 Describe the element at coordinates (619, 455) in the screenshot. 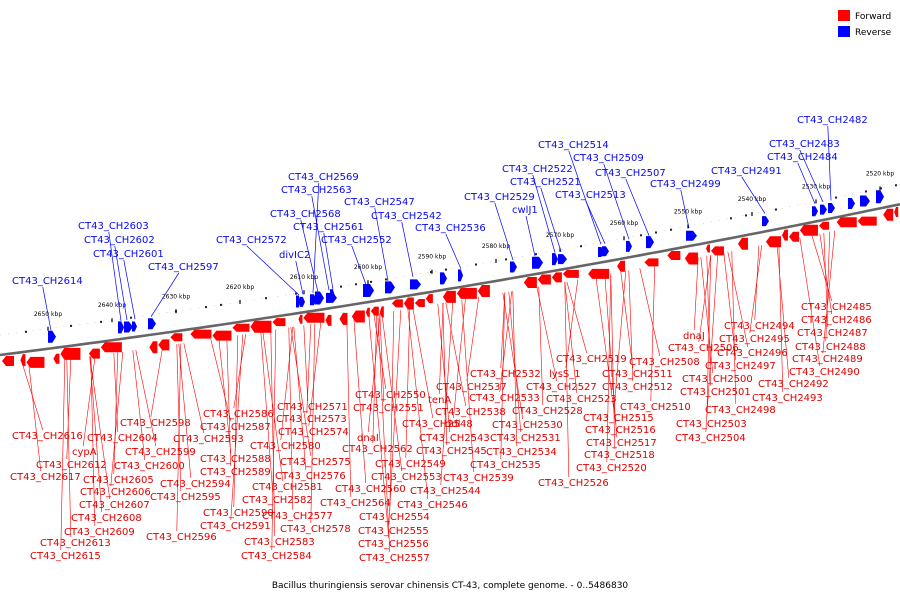

I see `forward-gene-label: CT43_CH2518` at that location.